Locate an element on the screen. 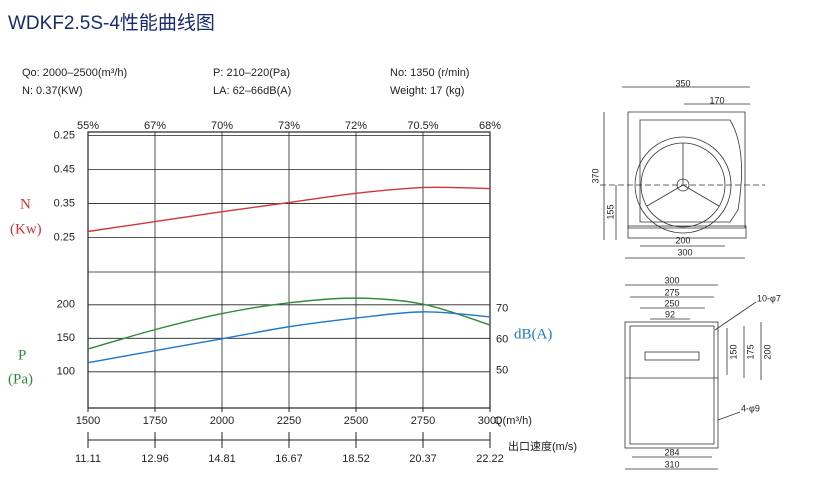 This screenshot has width=816, height=484. velocity-label: 20.37 is located at coordinates (423, 459).